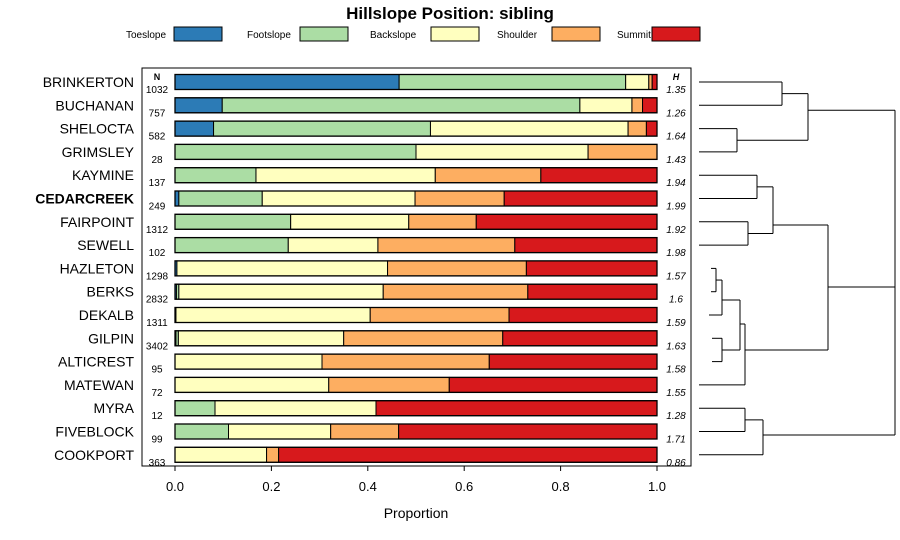 This screenshot has height=540, width=900. What do you see at coordinates (553, 384) in the screenshot?
I see `bar-segment-matewan-summit` at bounding box center [553, 384].